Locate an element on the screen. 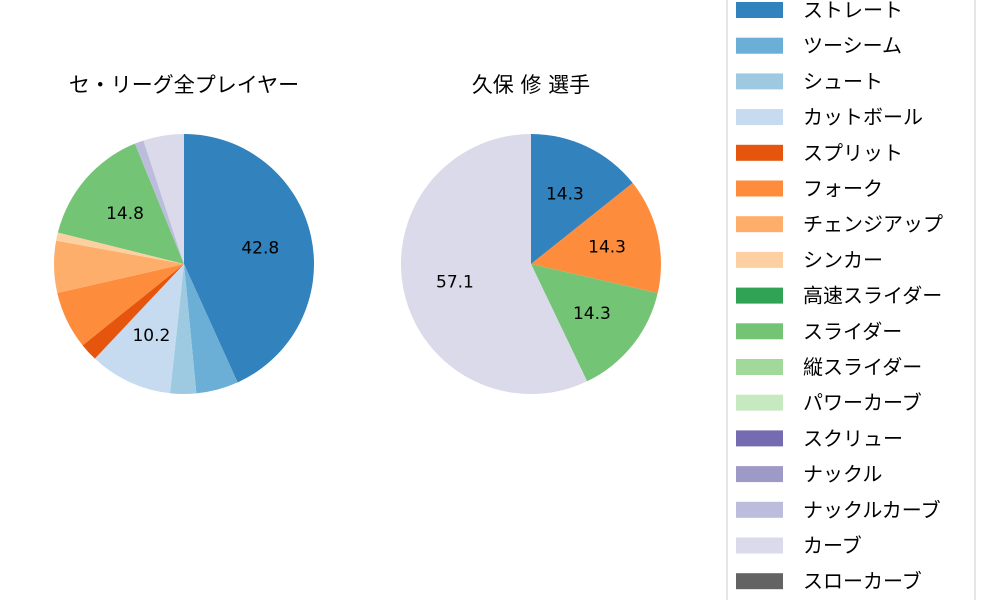 This screenshot has height=600, width=1000. legend-label: スライダー is located at coordinates (852, 331).